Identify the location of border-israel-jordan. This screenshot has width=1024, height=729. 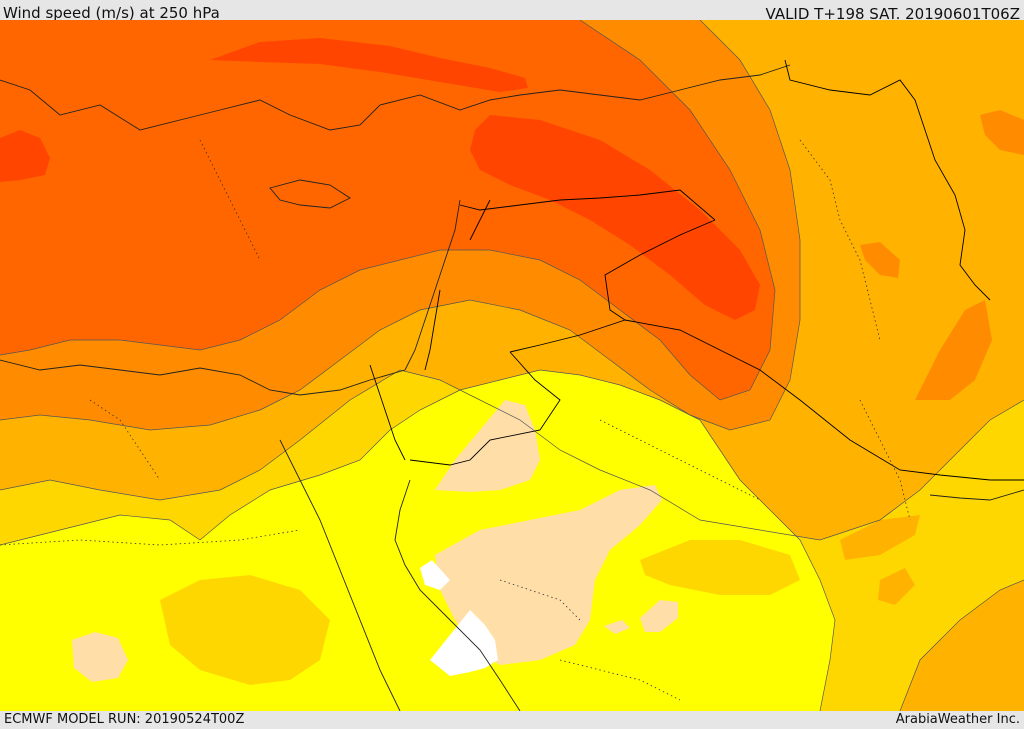
(432, 330).